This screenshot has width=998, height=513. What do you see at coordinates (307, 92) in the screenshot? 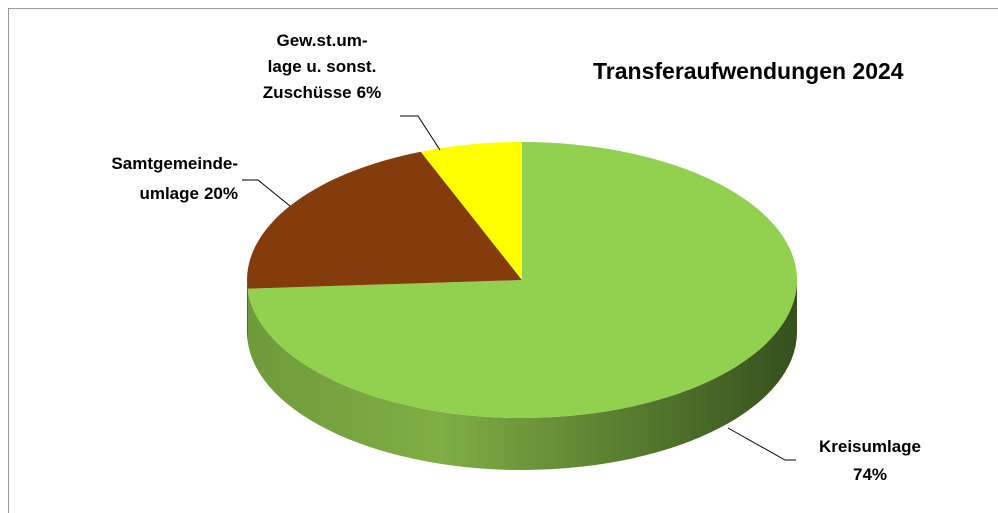
I see `label-line: Zuschüsse` at bounding box center [307, 92].